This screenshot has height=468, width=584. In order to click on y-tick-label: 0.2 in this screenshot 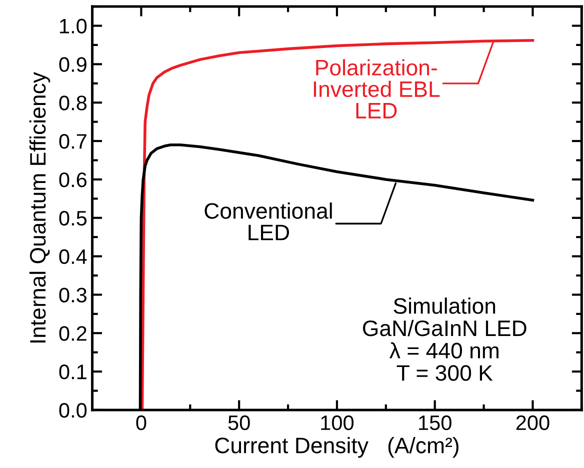, I will do `click(72, 333)`.